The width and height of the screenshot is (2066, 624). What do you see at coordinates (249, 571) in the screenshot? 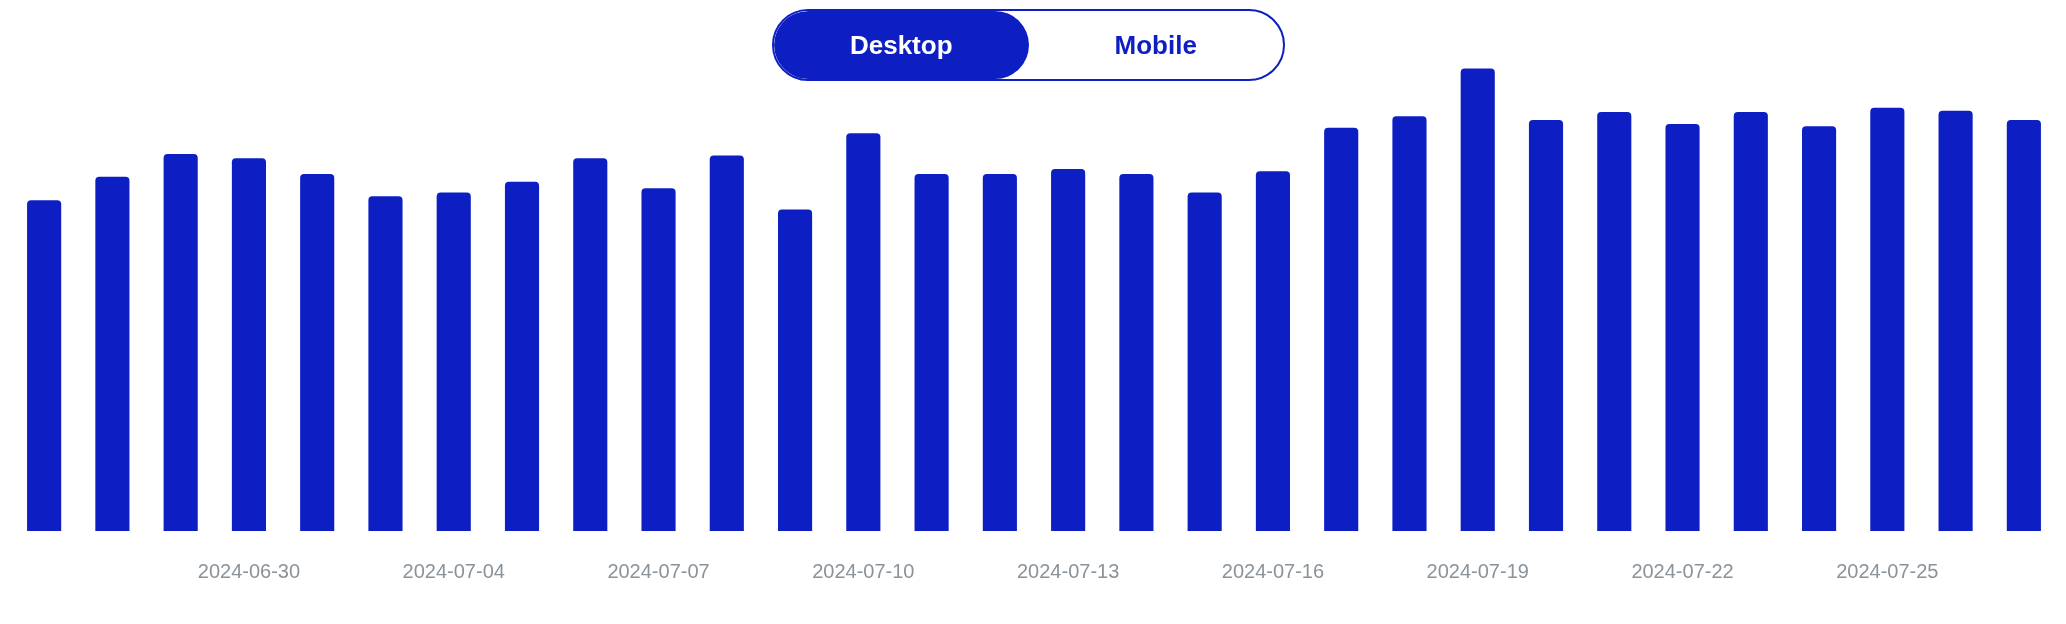
I see `x-tick-label: 2024-06-30` at bounding box center [249, 571].